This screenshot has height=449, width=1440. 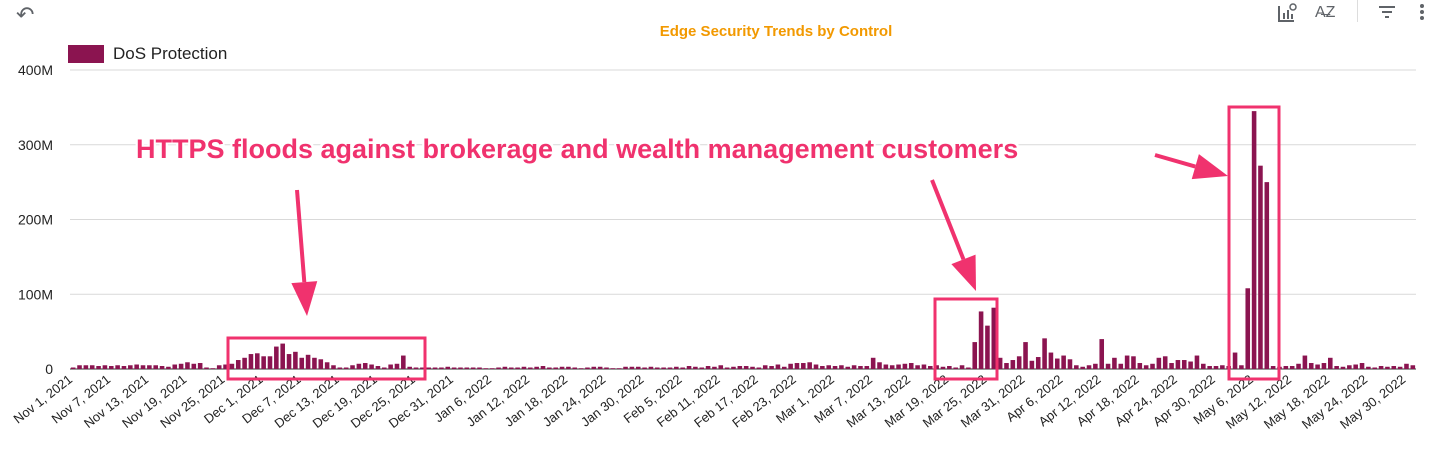 What do you see at coordinates (49, 369) in the screenshot?
I see `y-tick-label: 0` at bounding box center [49, 369].